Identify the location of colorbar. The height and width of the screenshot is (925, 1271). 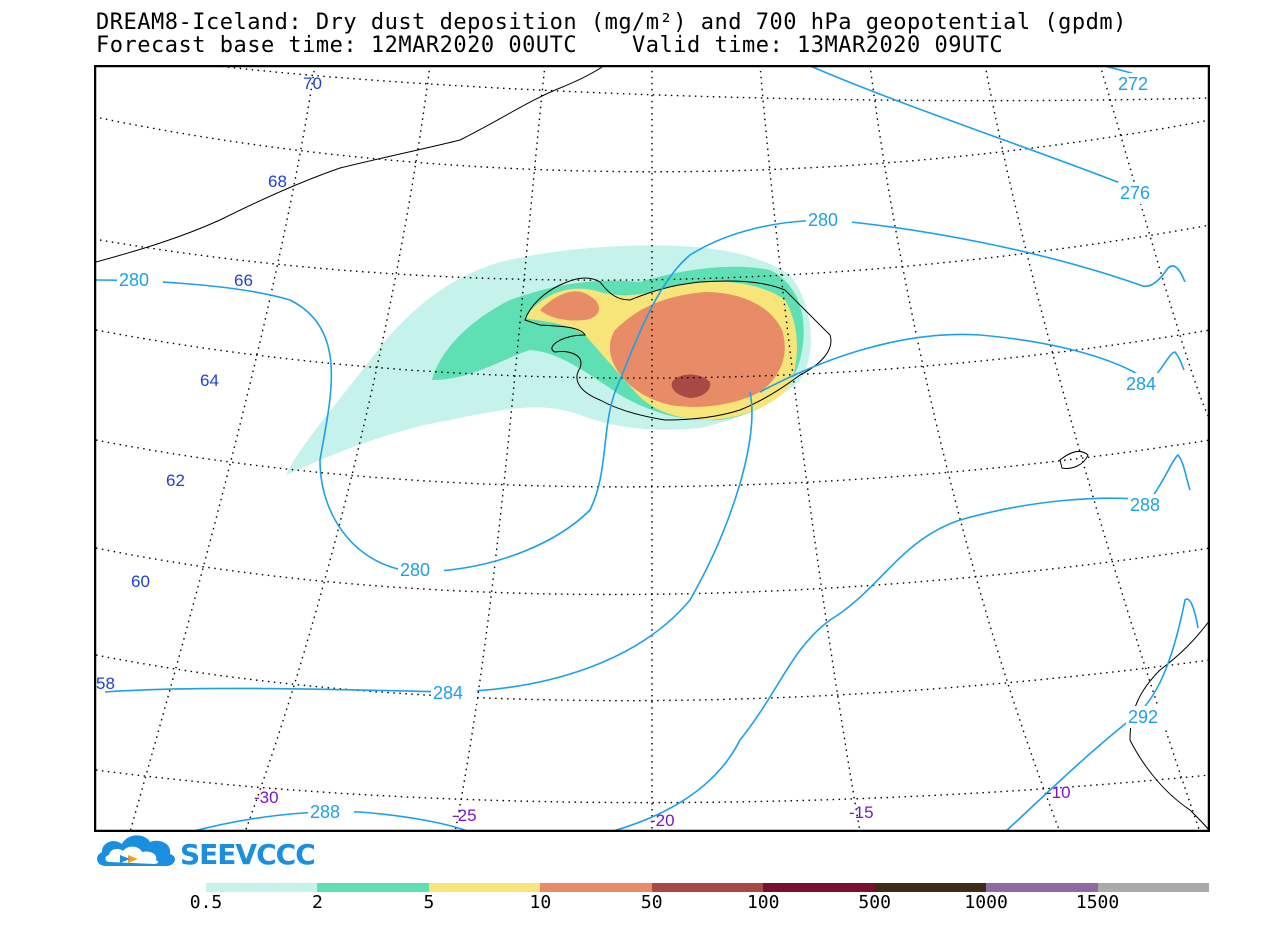
(707, 887).